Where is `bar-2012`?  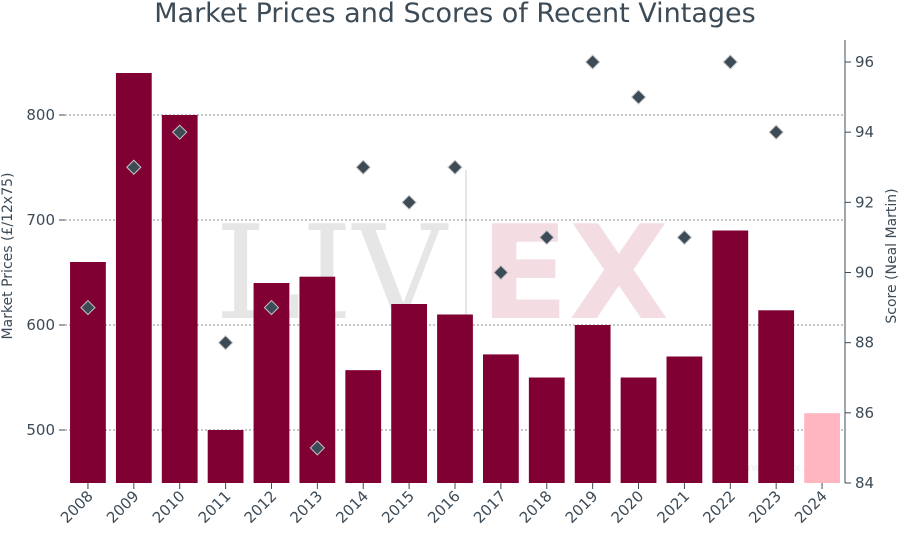 bar-2012 is located at coordinates (271, 383).